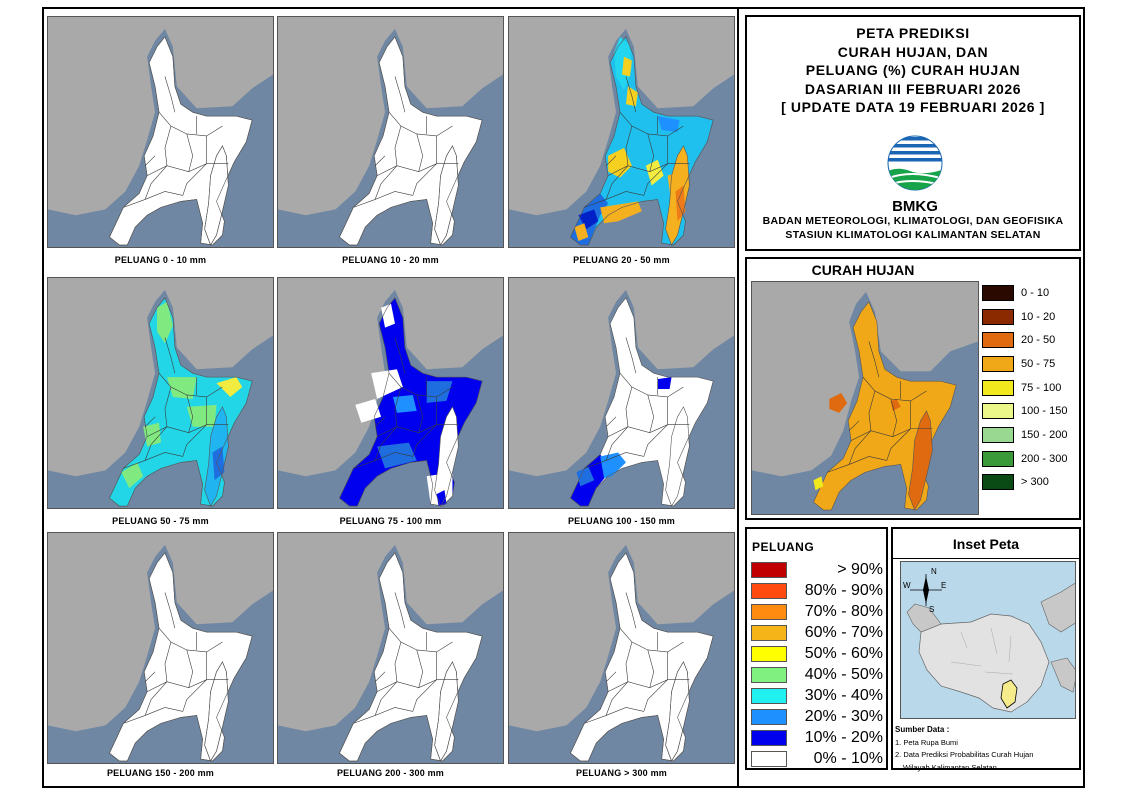  Describe the element at coordinates (860, 569) in the screenshot. I see `legend-label: > 90%` at that location.